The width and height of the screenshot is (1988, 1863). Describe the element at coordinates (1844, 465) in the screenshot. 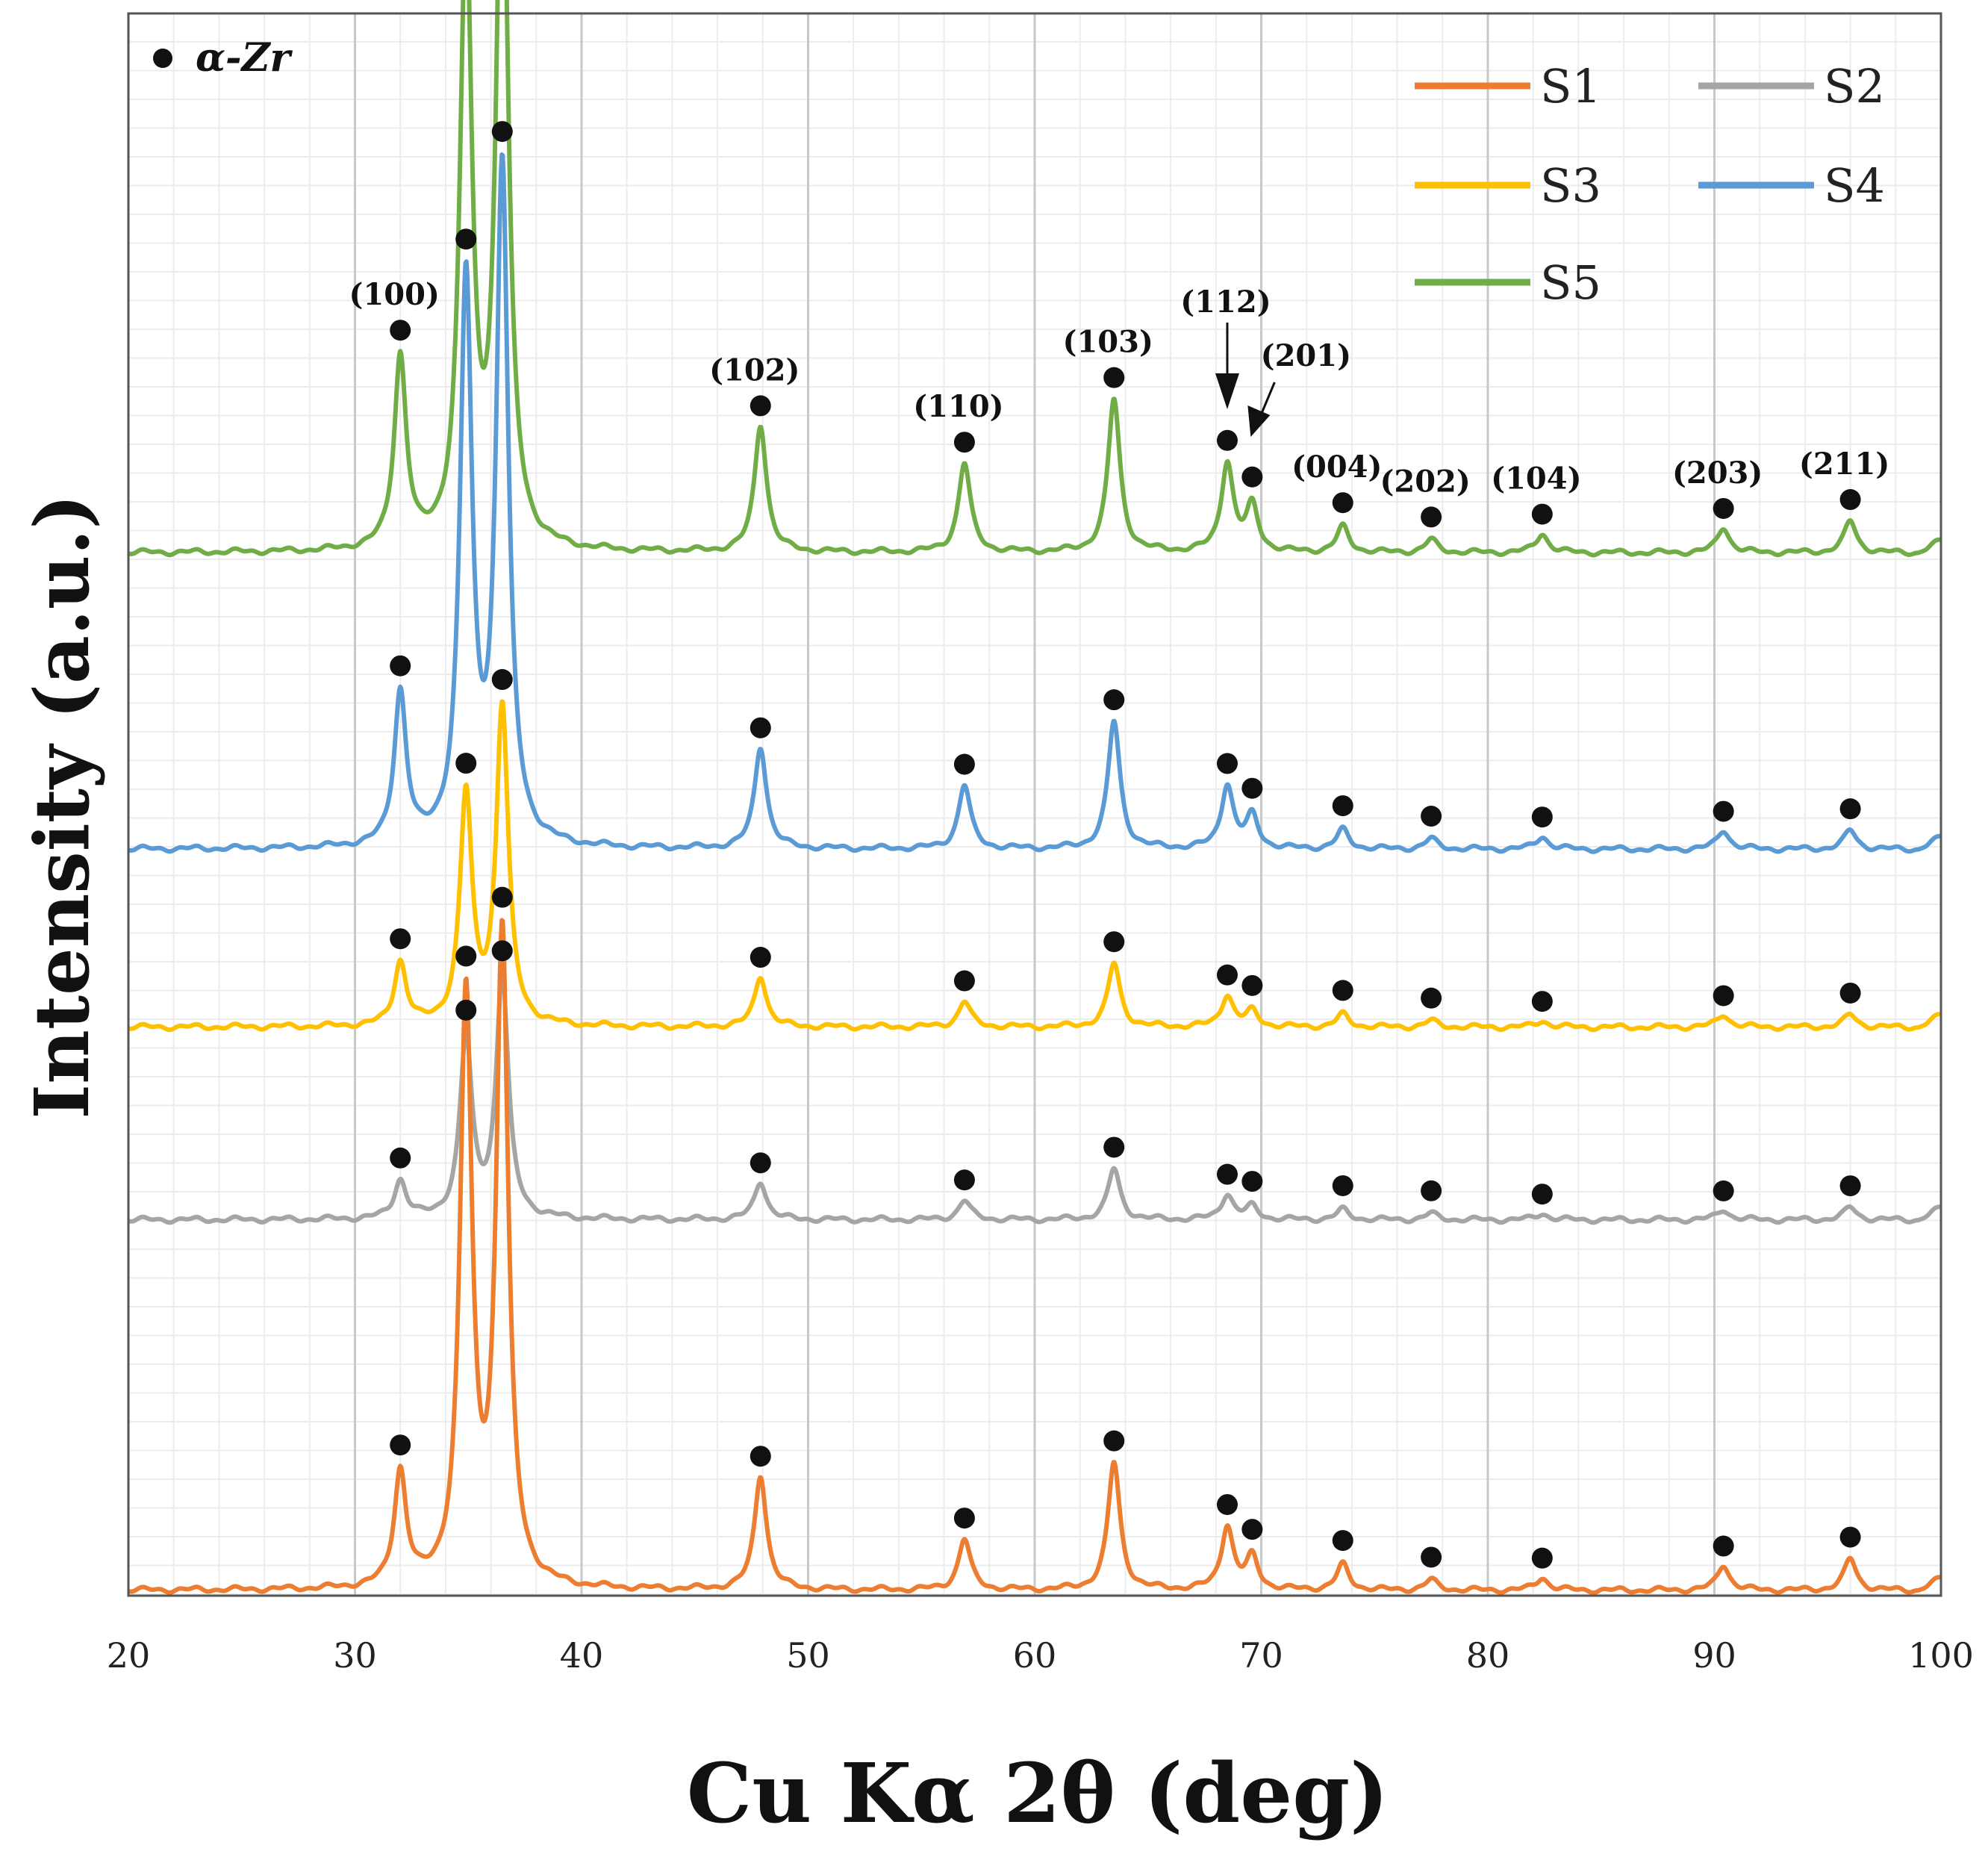

I see `hkl-label: (211)` at that location.